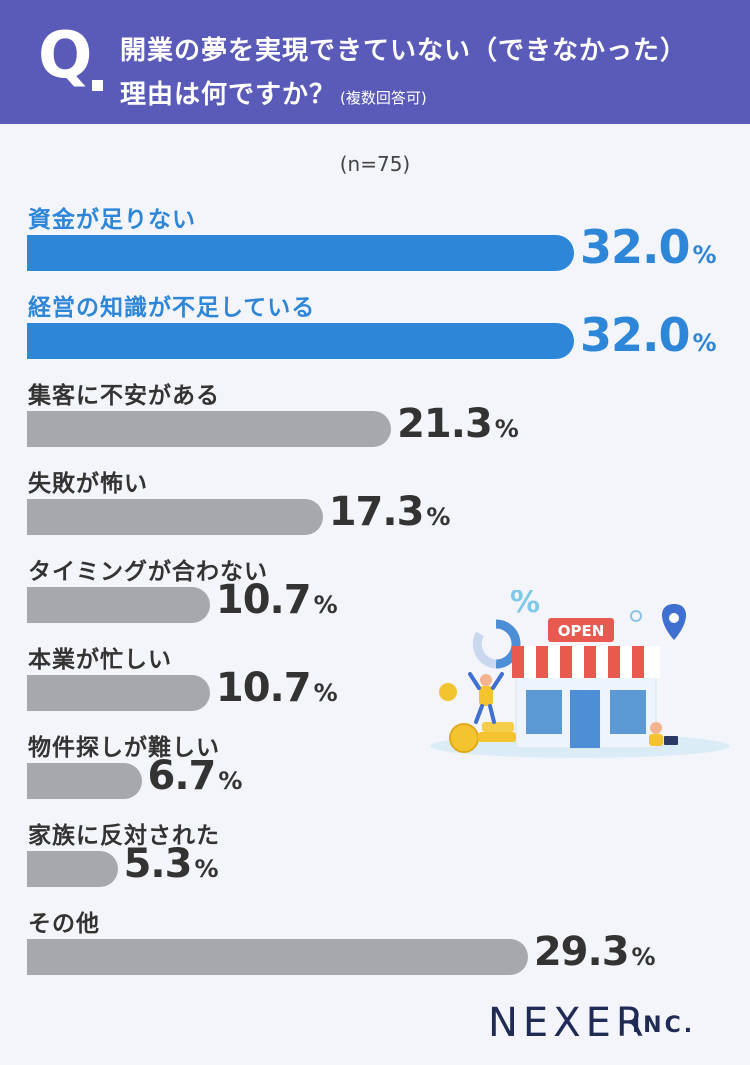 The image size is (750, 1065). Describe the element at coordinates (88, 484) in the screenshot. I see `category-label: 失敗が怖い` at that location.